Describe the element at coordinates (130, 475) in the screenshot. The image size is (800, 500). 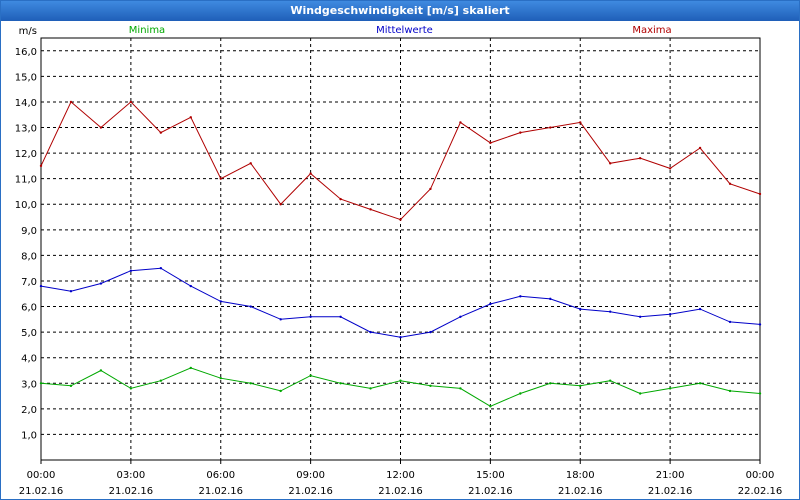
I see `x-tick-time: 03:00` at that location.